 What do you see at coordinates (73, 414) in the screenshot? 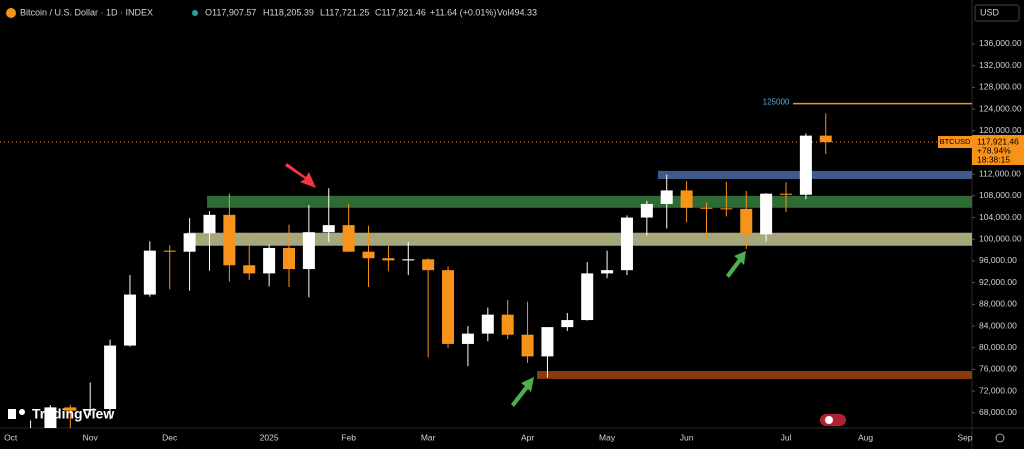
I see `logo: TradingView` at bounding box center [73, 414].